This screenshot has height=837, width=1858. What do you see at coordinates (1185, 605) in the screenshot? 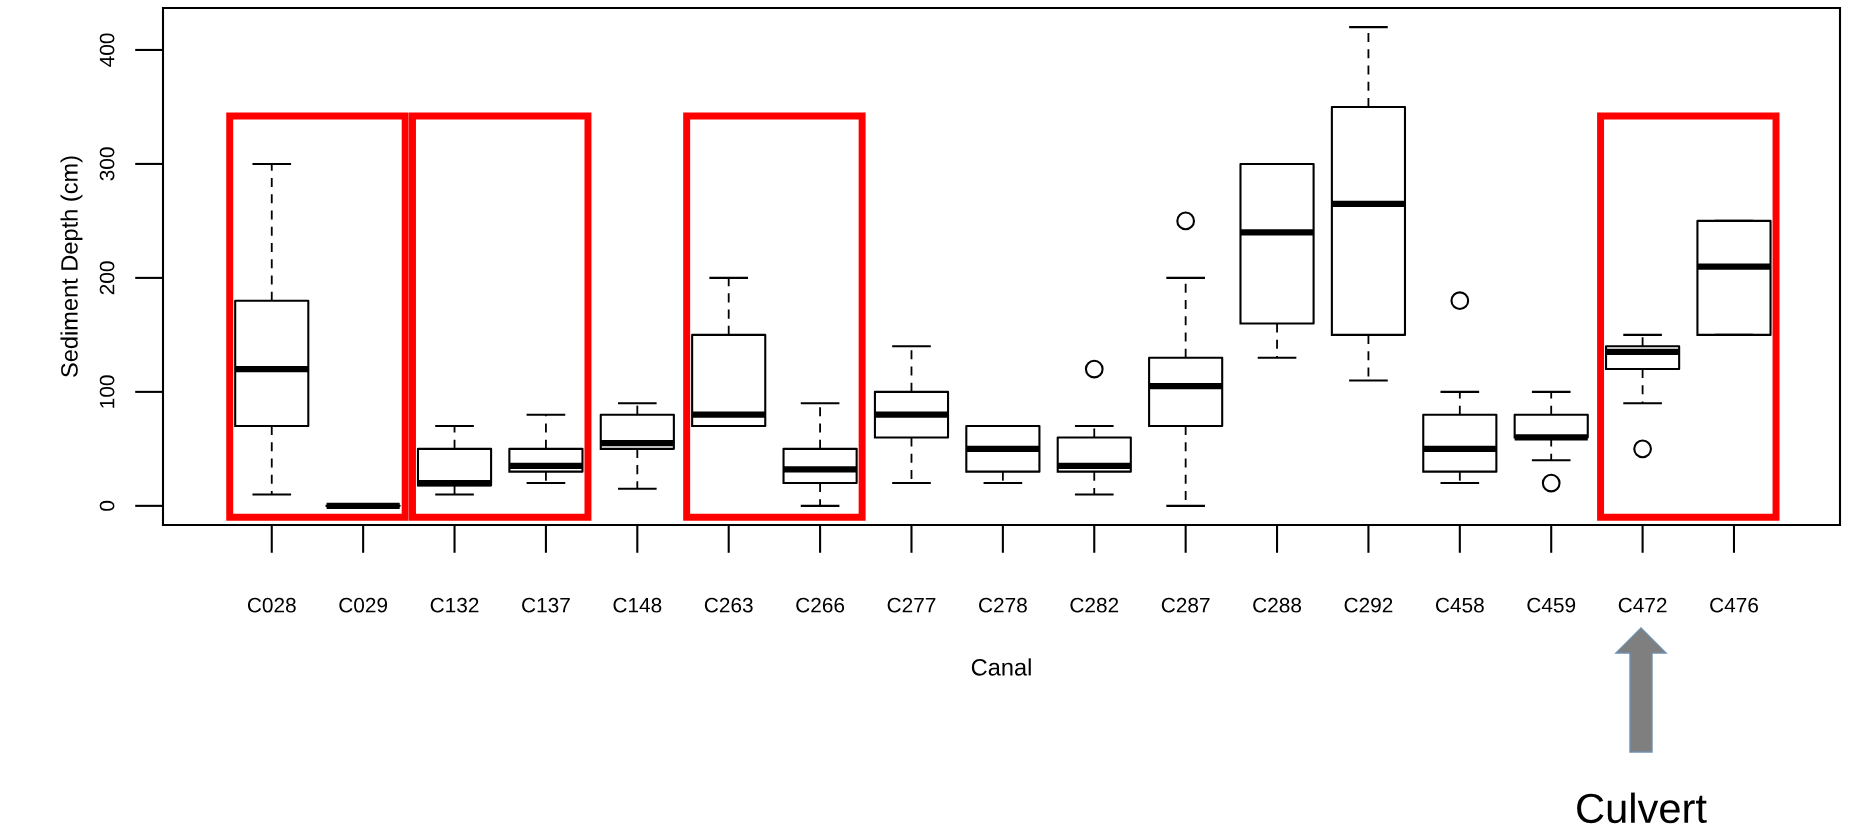
I see `x-tick-label: C287` at bounding box center [1185, 605].